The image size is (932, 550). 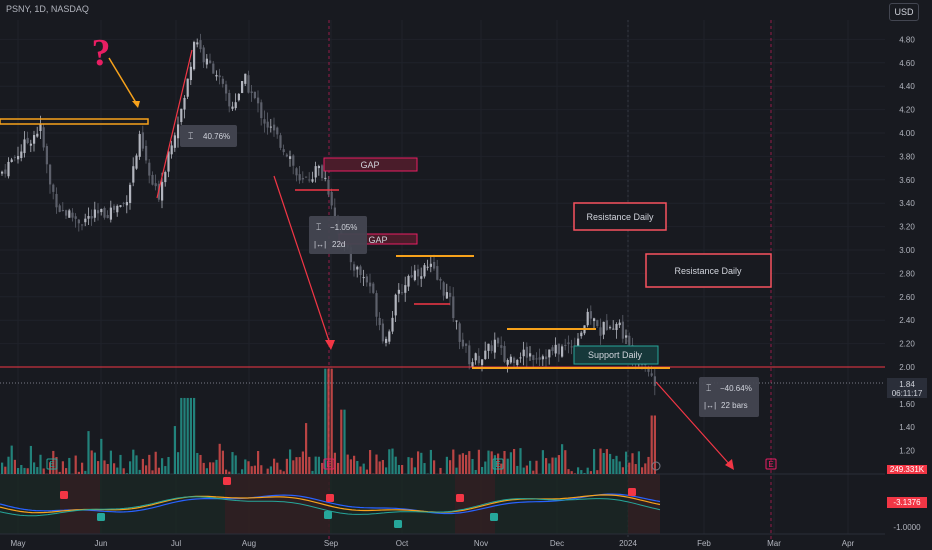 What do you see at coordinates (907, 203) in the screenshot?
I see `price-tick: 3.40` at bounding box center [907, 203].